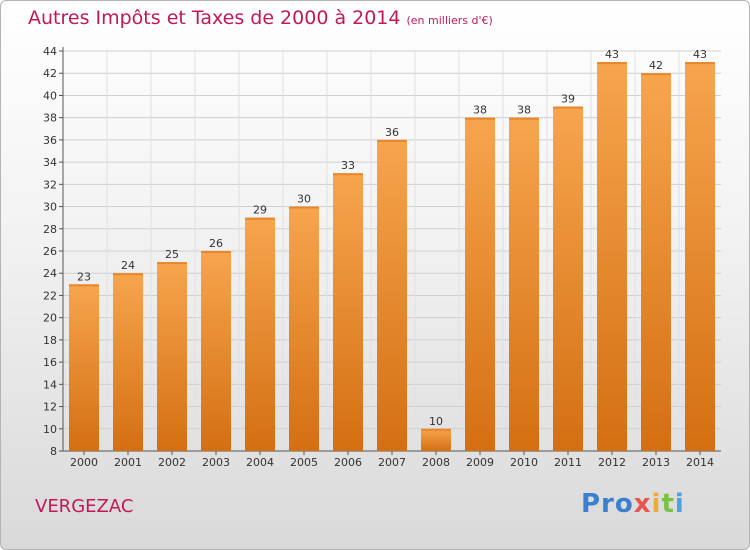 Image resolution: width=750 pixels, height=550 pixels. What do you see at coordinates (607, 504) in the screenshot?
I see `logo-part-1: Pro` at bounding box center [607, 504].